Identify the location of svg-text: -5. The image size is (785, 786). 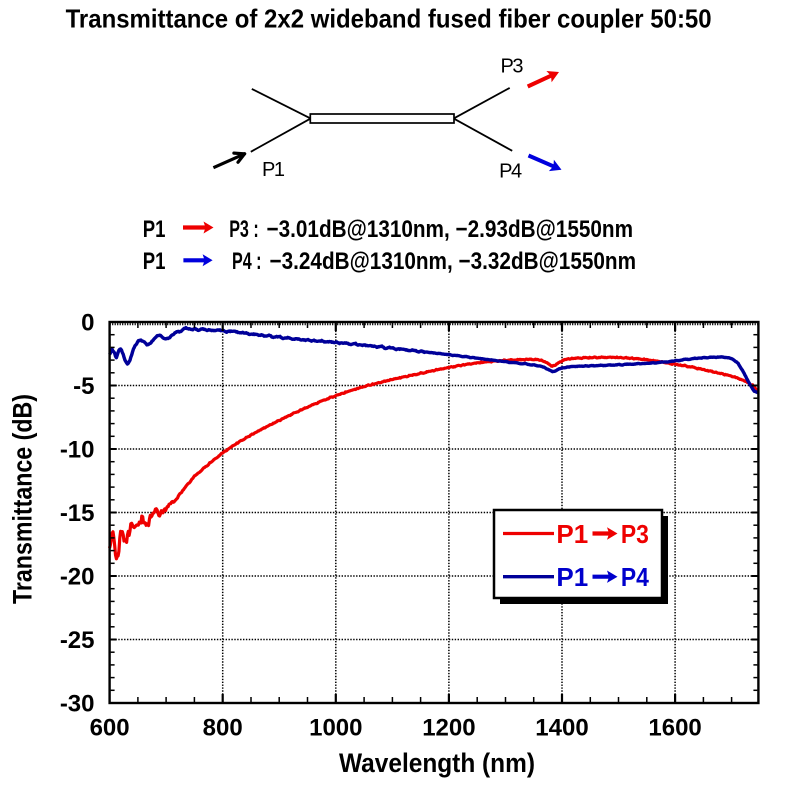
(83, 386).